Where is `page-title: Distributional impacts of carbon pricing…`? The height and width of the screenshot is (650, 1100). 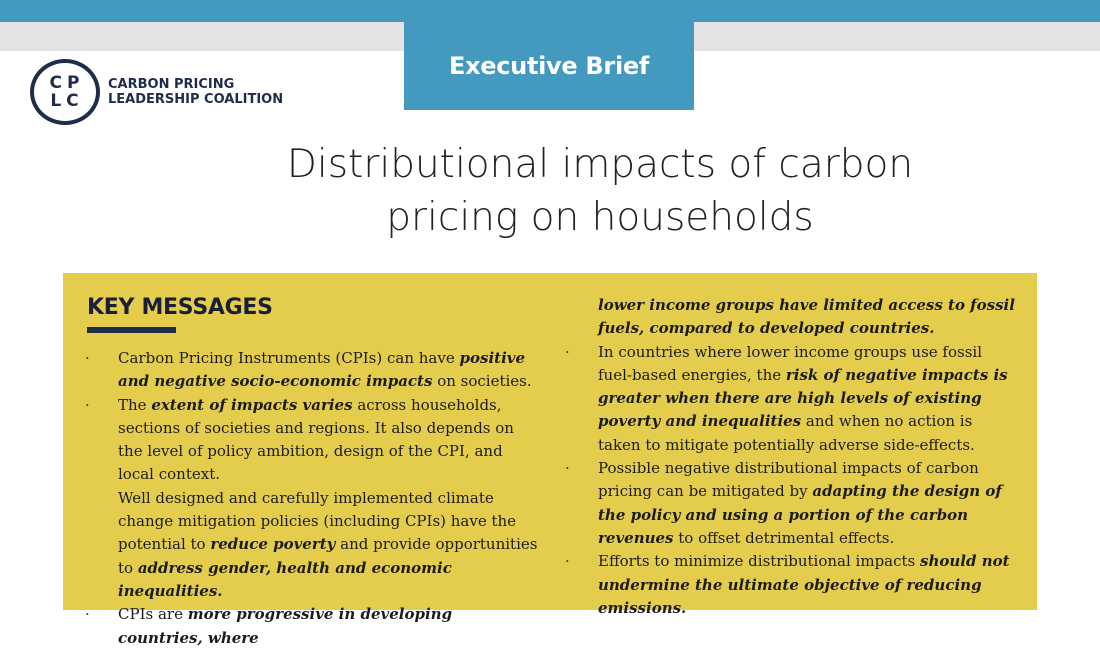
page-title: Distributional impacts of carbon pricing… is located at coordinates (600, 191).